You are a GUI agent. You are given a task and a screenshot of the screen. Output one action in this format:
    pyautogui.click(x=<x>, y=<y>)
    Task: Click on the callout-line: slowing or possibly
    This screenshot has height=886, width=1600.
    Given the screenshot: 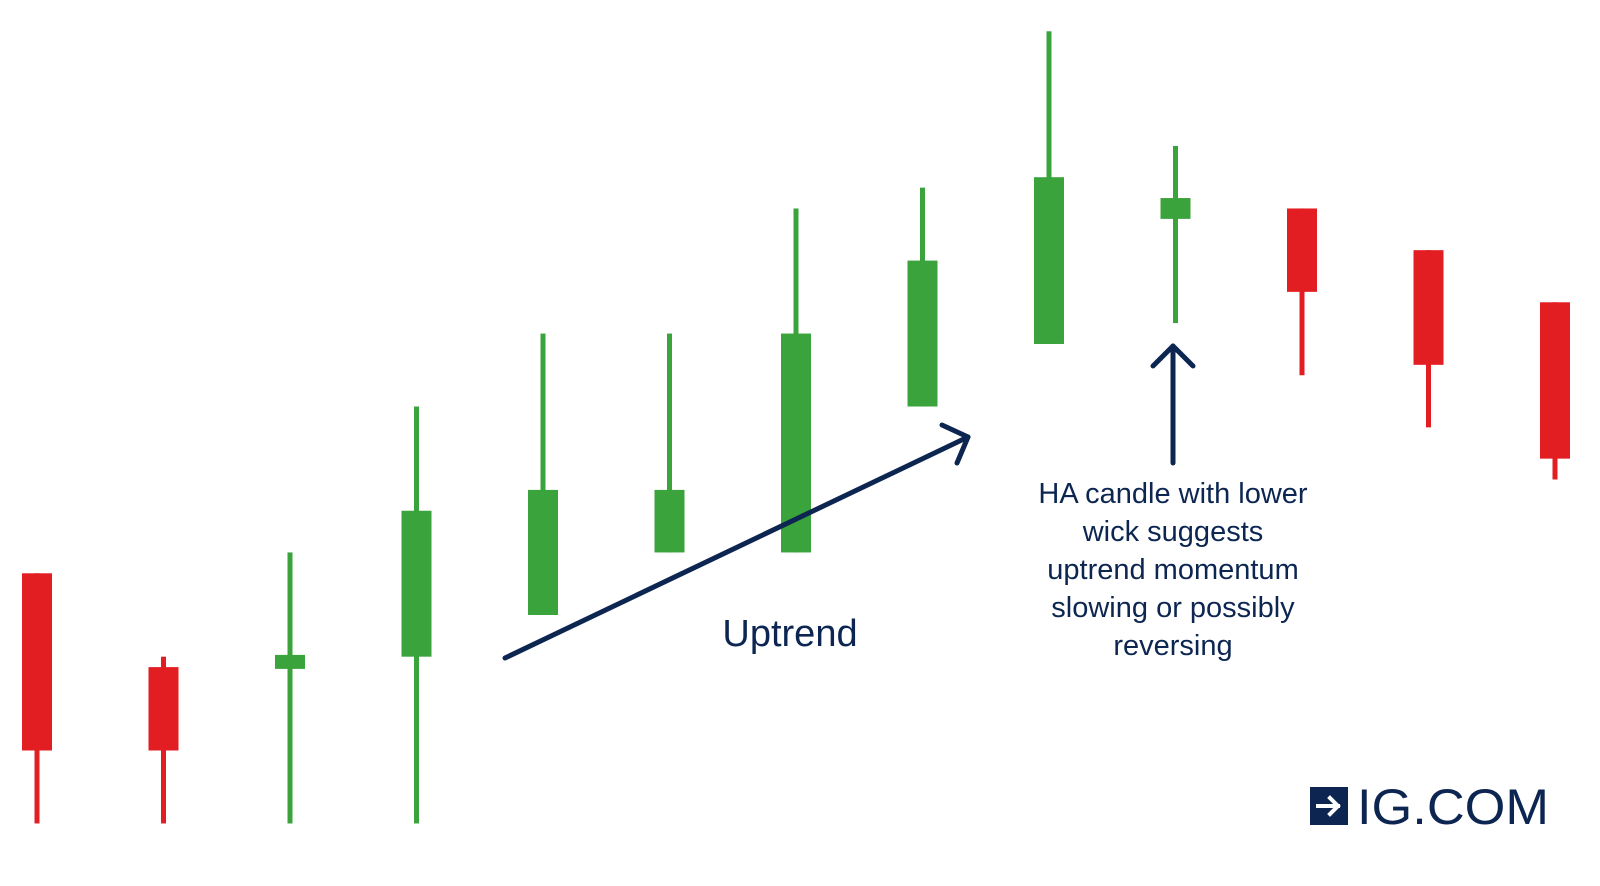 What is the action you would take?
    pyautogui.click(x=1173, y=608)
    